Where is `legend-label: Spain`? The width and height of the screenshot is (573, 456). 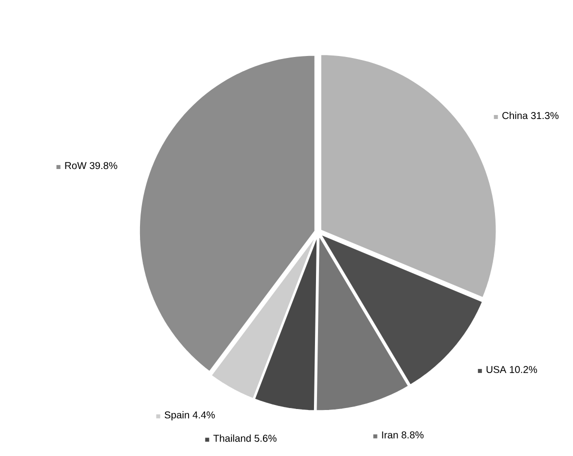 legend-label: Spain is located at coordinates (177, 415).